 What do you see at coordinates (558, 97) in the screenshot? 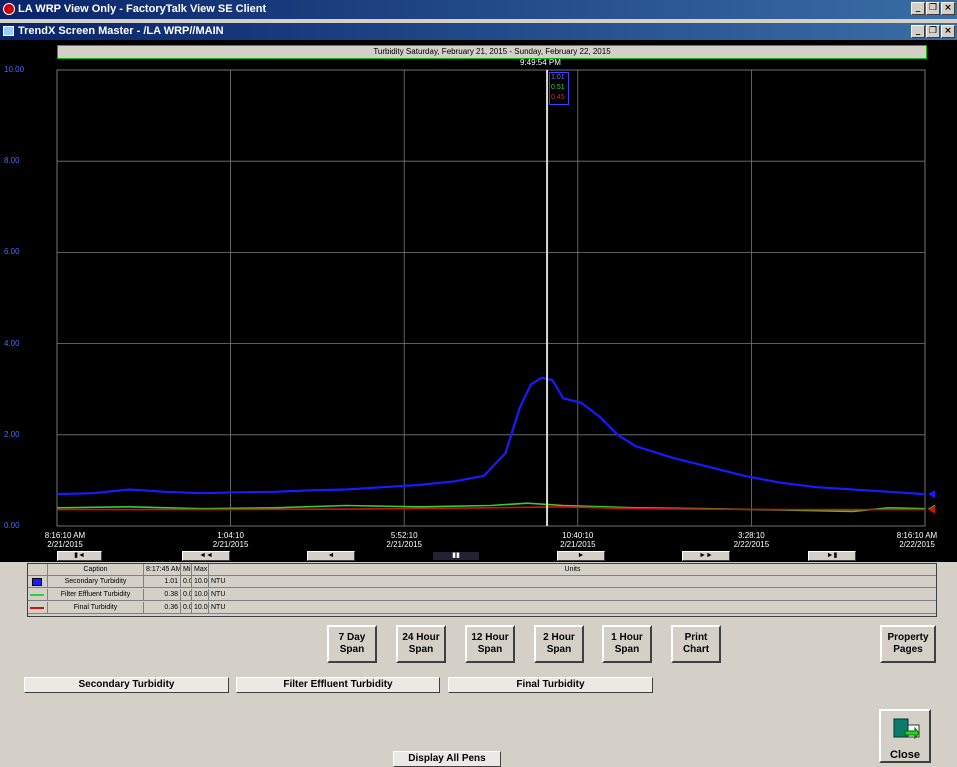
I see `cursor-value-final: 0.45` at bounding box center [558, 97].